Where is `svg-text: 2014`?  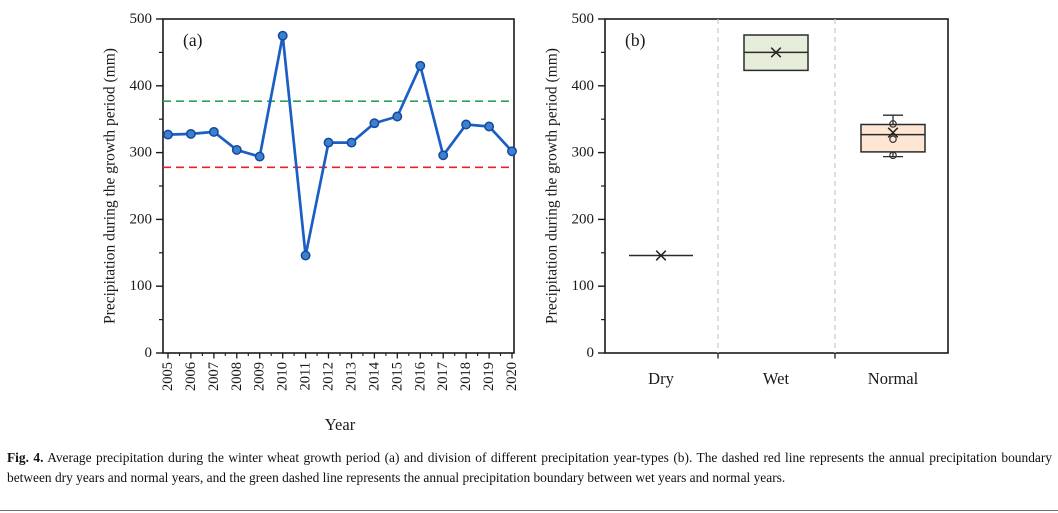
svg-text: 2014 is located at coordinates (374, 376).